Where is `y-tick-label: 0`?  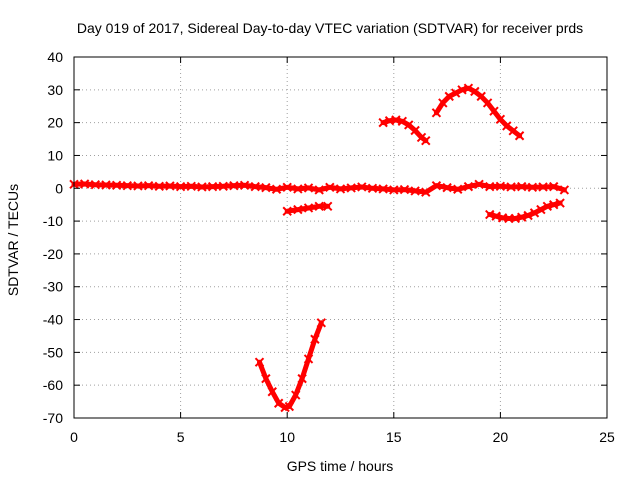
y-tick-label: 0 is located at coordinates (59, 188).